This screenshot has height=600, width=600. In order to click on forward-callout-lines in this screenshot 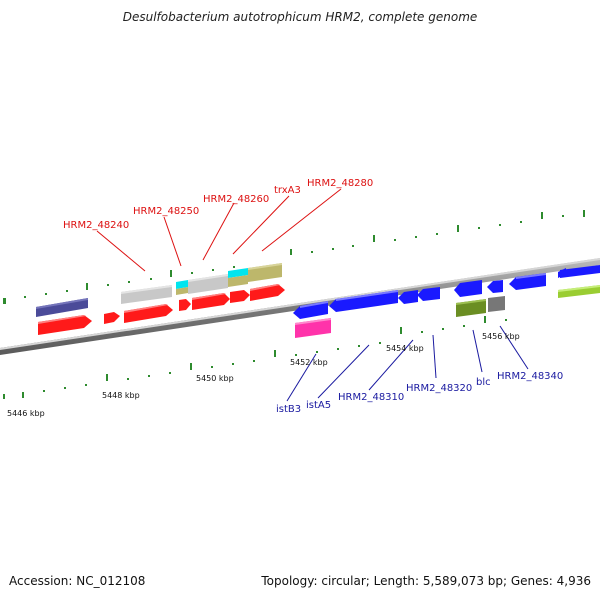, I will do `click(219, 230)`.